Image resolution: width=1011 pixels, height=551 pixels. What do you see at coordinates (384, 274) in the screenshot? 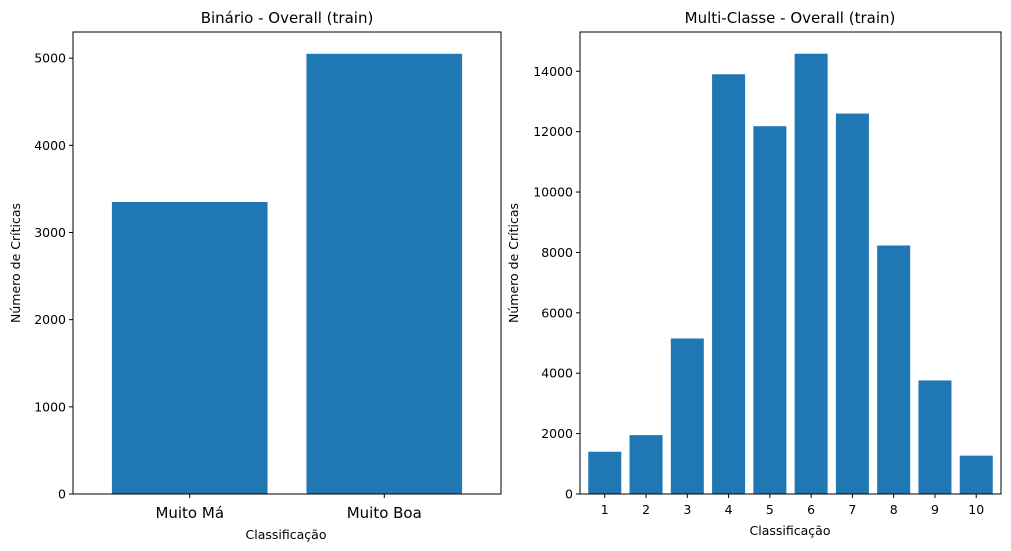
I see `binary-bar-muito-boa` at bounding box center [384, 274].